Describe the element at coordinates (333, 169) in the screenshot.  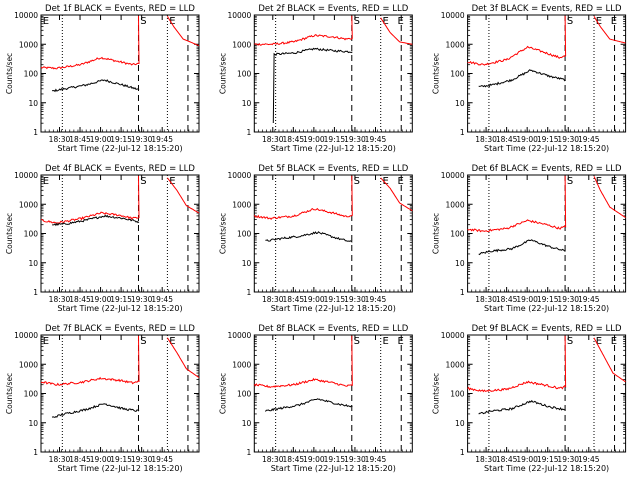
I see `panel-title: Det 5f BLACK = Events, RED = LLD` at that location.